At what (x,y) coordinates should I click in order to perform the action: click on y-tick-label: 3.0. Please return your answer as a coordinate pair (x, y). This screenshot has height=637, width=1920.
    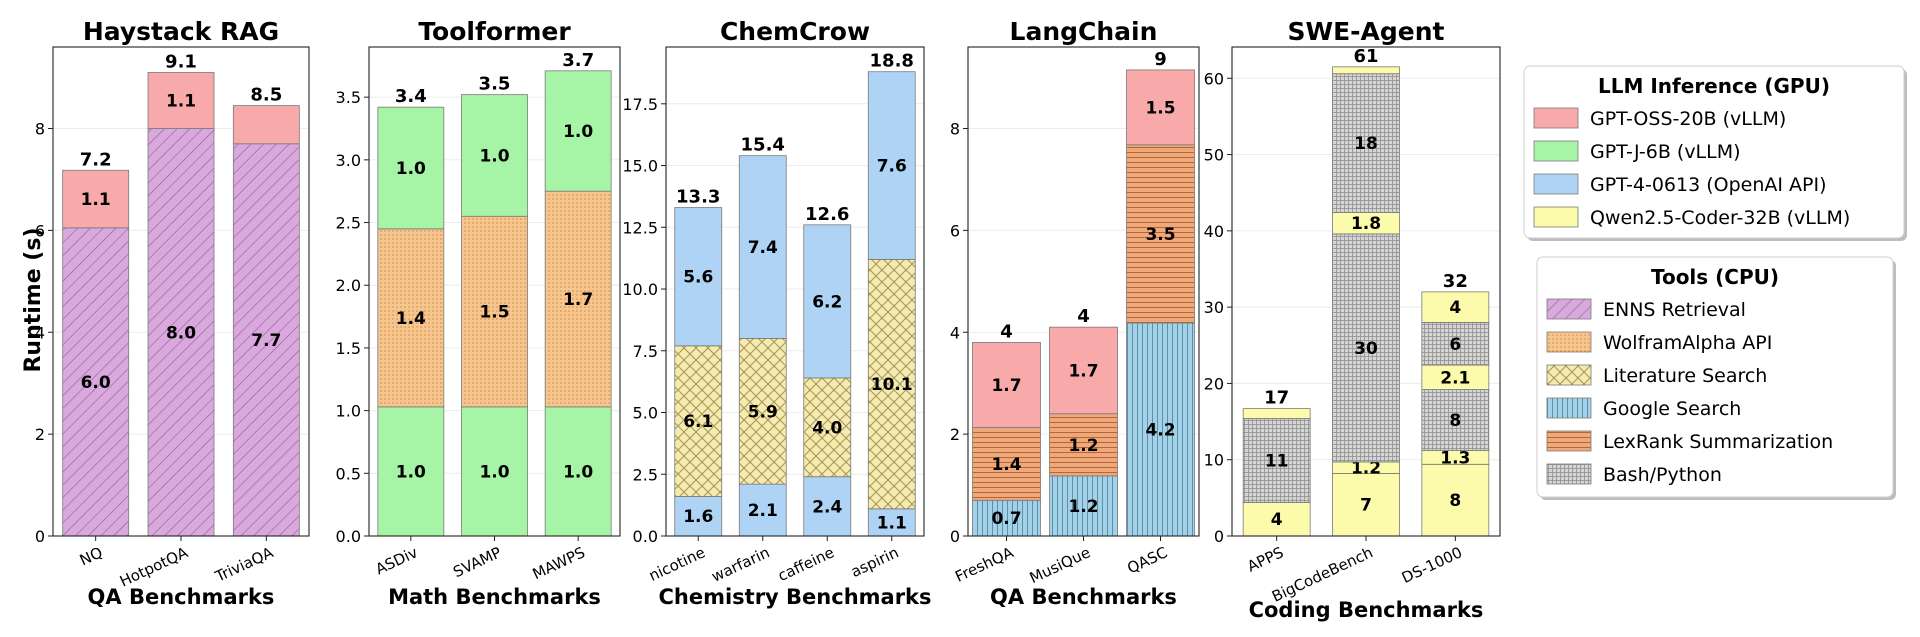
    Looking at the image, I should click on (348, 160).